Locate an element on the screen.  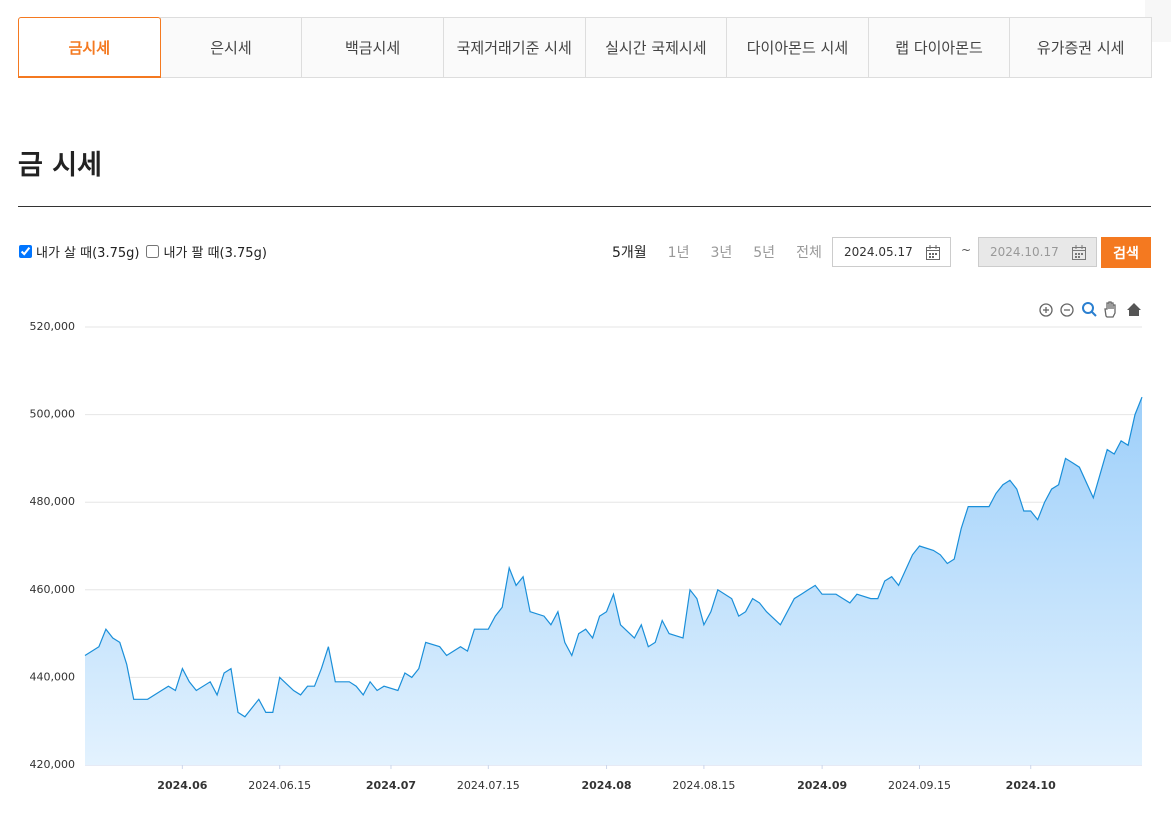
y-tick-label: 520,000 is located at coordinates (53, 326).